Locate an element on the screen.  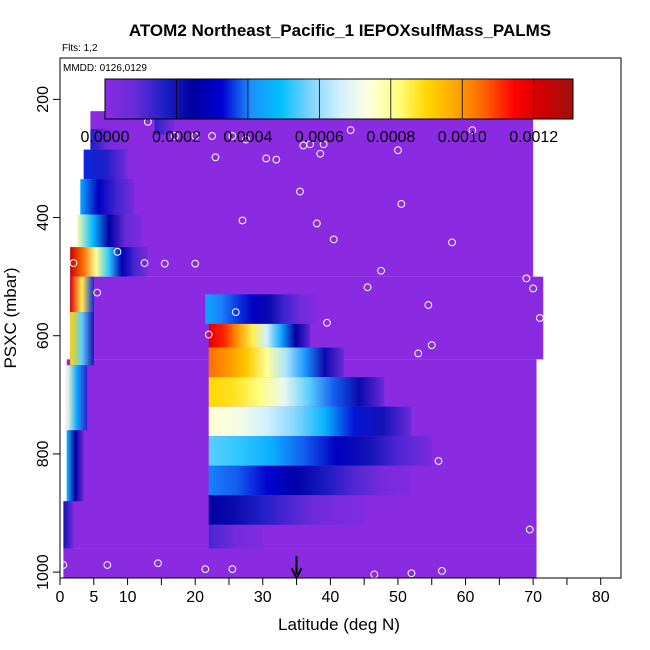
x-tick-label: 60 is located at coordinates (466, 597).